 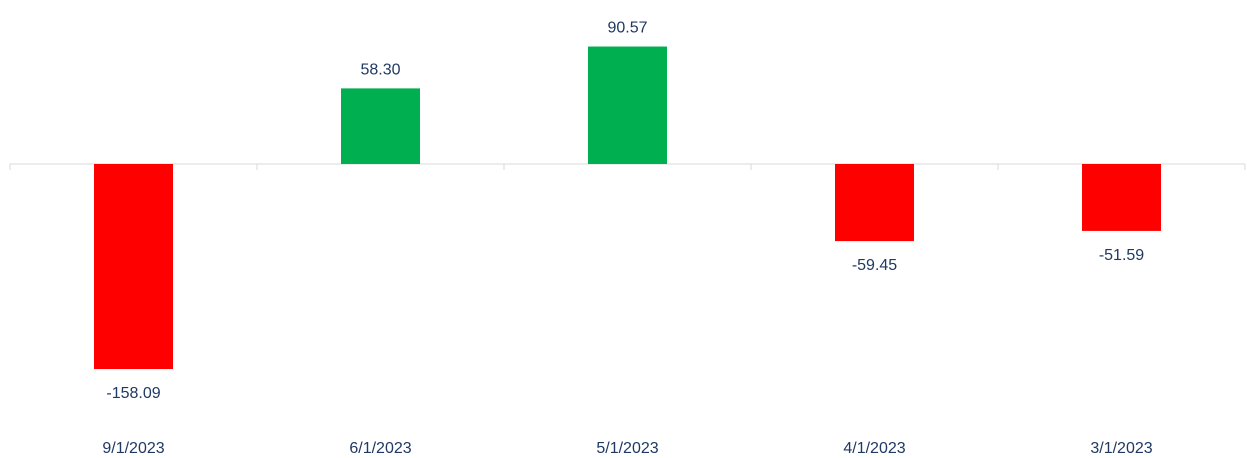 What do you see at coordinates (874, 203) in the screenshot?
I see `bar-4-1-2023` at bounding box center [874, 203].